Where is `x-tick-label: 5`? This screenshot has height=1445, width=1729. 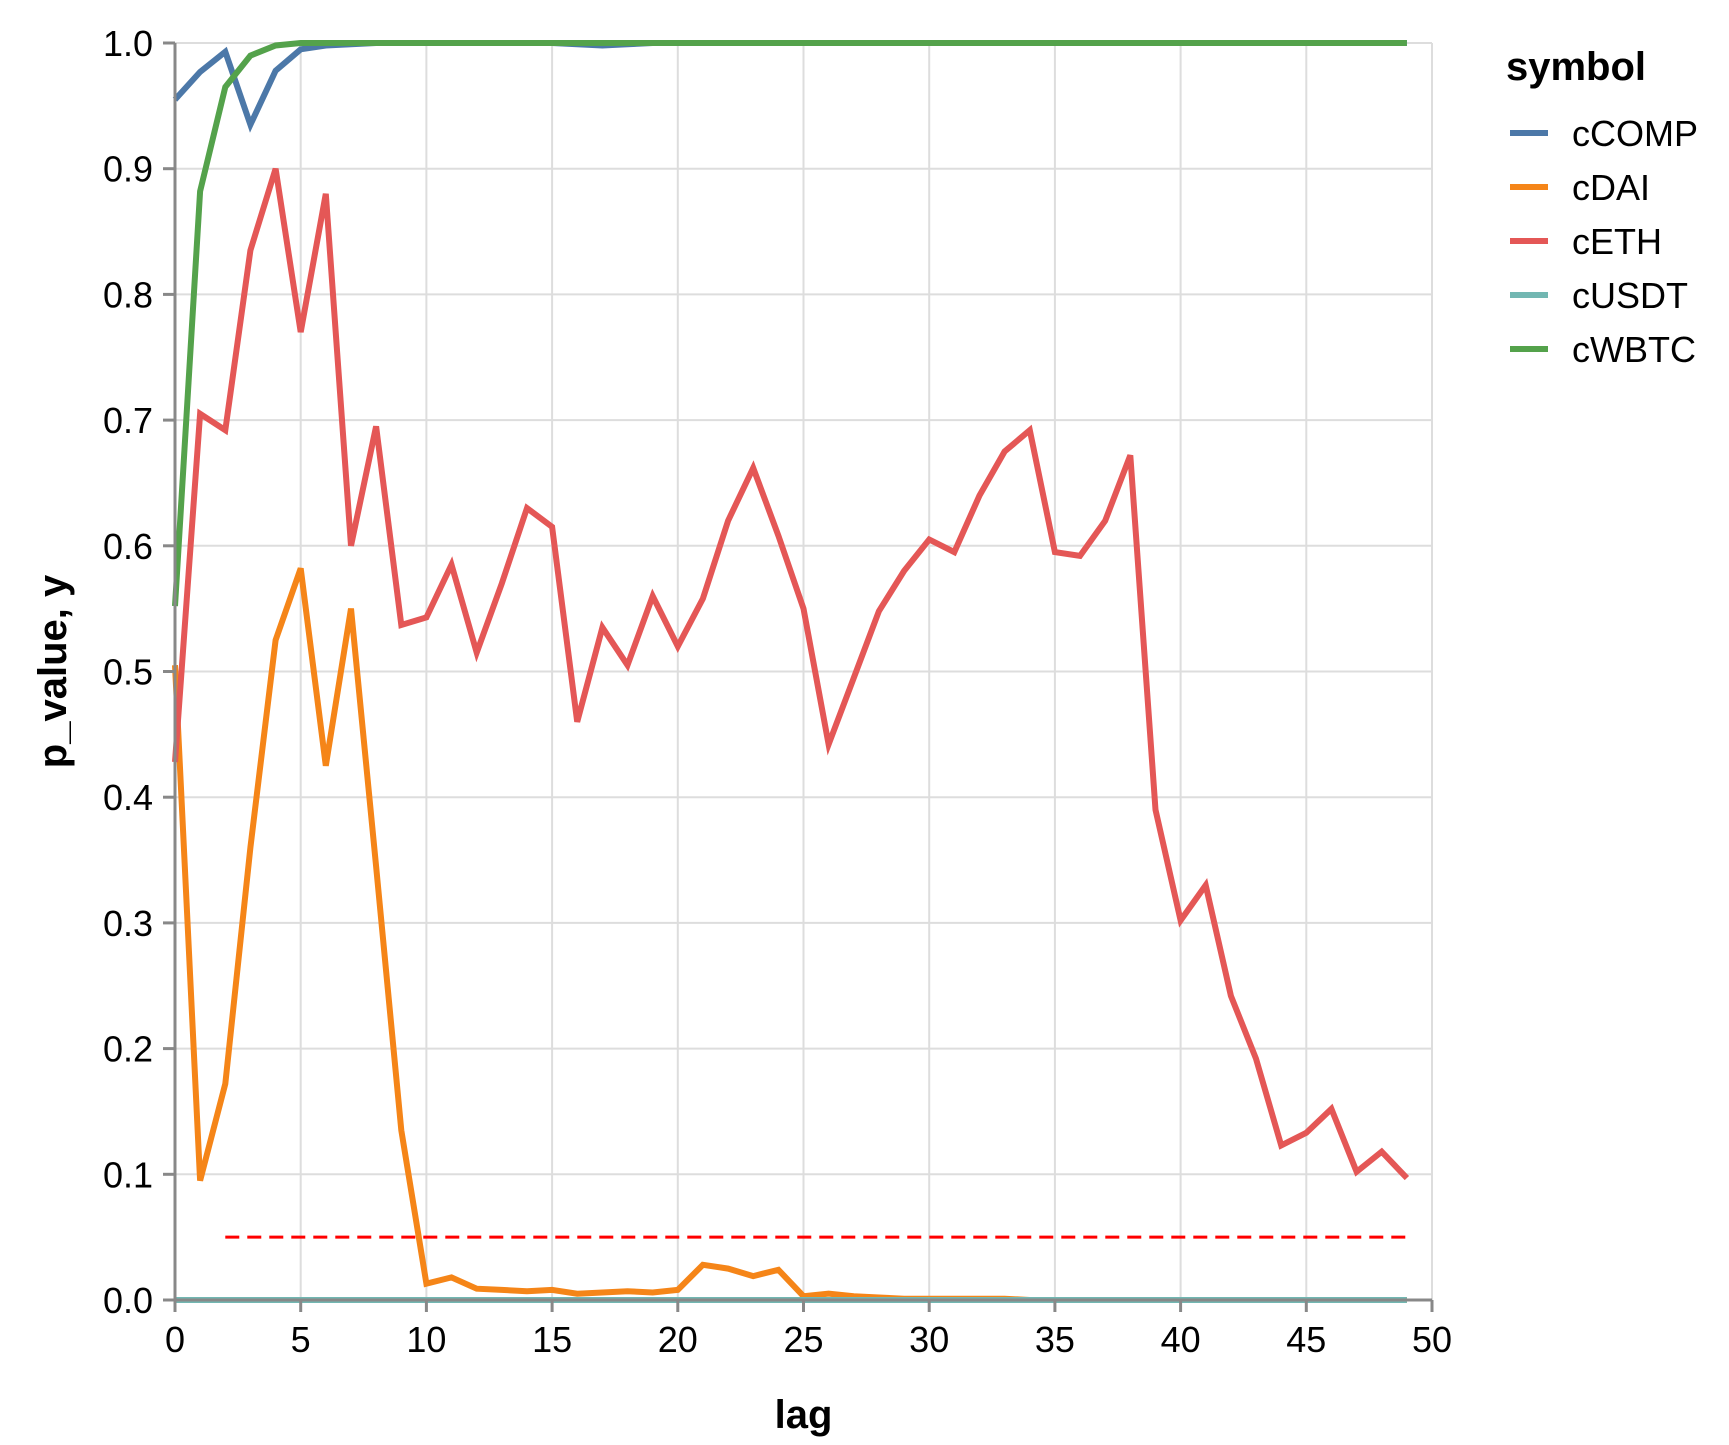 x-tick-label: 5 is located at coordinates (301, 1339).